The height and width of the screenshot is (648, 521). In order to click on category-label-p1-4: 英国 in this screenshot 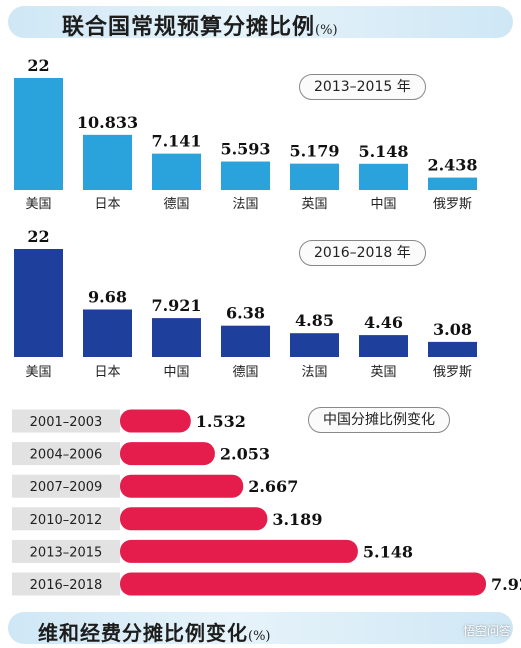, I will do `click(314, 204)`.